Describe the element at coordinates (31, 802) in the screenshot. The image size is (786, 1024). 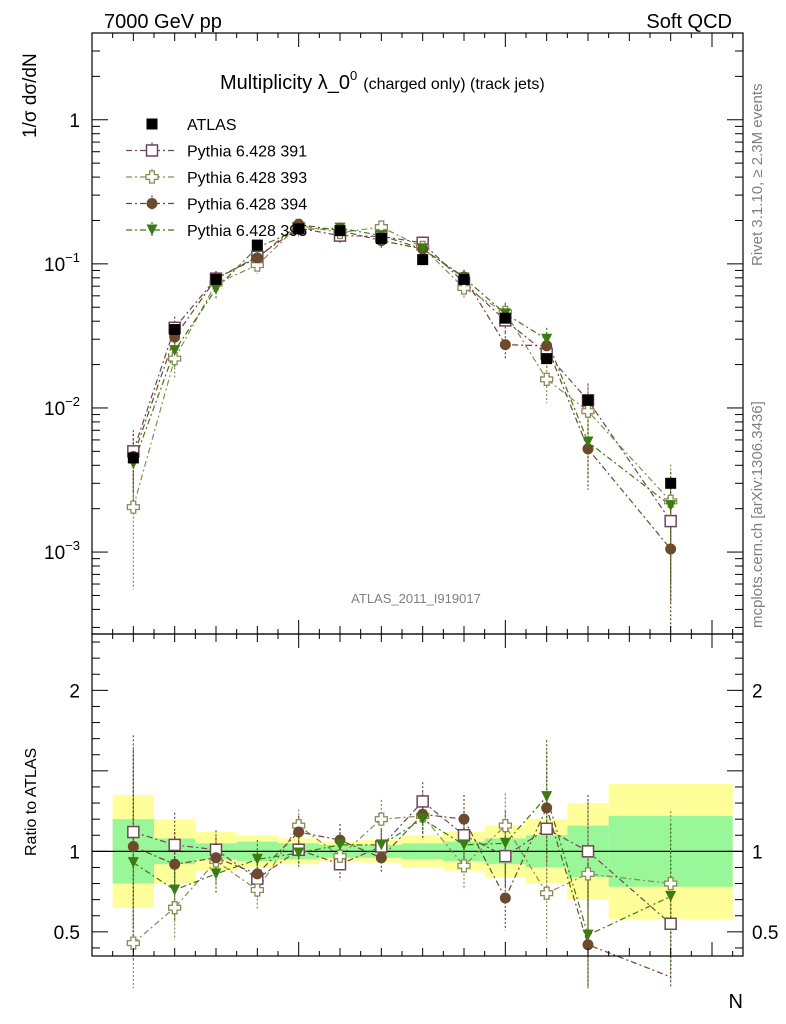
I see `y-axis-title-bottom: Ratio to ATLAS` at that location.